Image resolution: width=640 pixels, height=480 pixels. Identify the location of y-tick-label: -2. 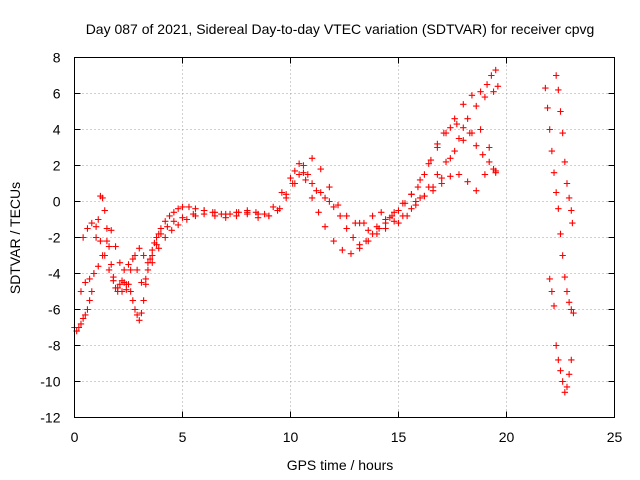
(54, 238).